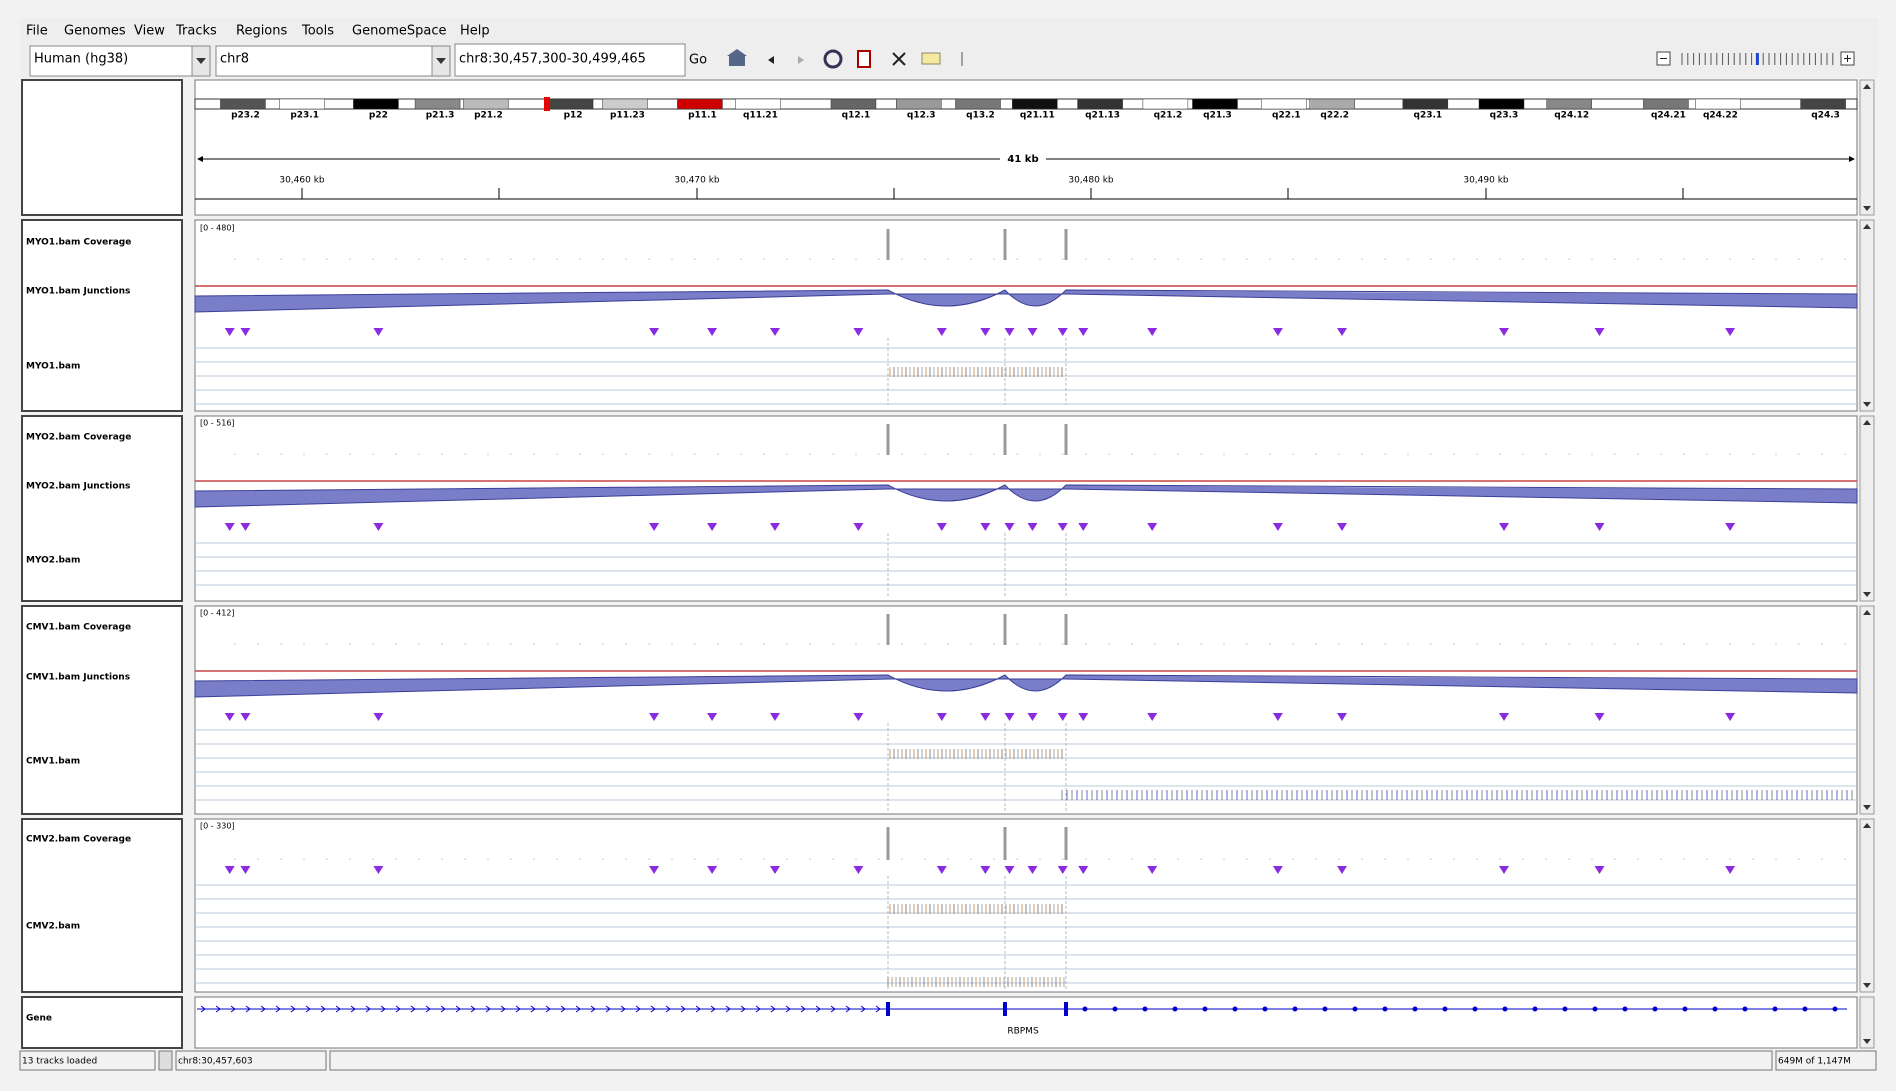 This screenshot has height=1091, width=1896. What do you see at coordinates (570, 60) in the screenshot?
I see `locus-box` at bounding box center [570, 60].